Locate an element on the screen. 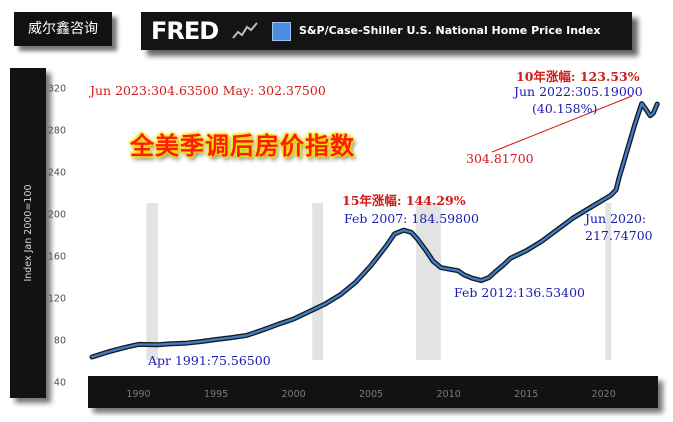 The width and height of the screenshot is (673, 422). x-tick-label: 1990 is located at coordinates (138, 394).